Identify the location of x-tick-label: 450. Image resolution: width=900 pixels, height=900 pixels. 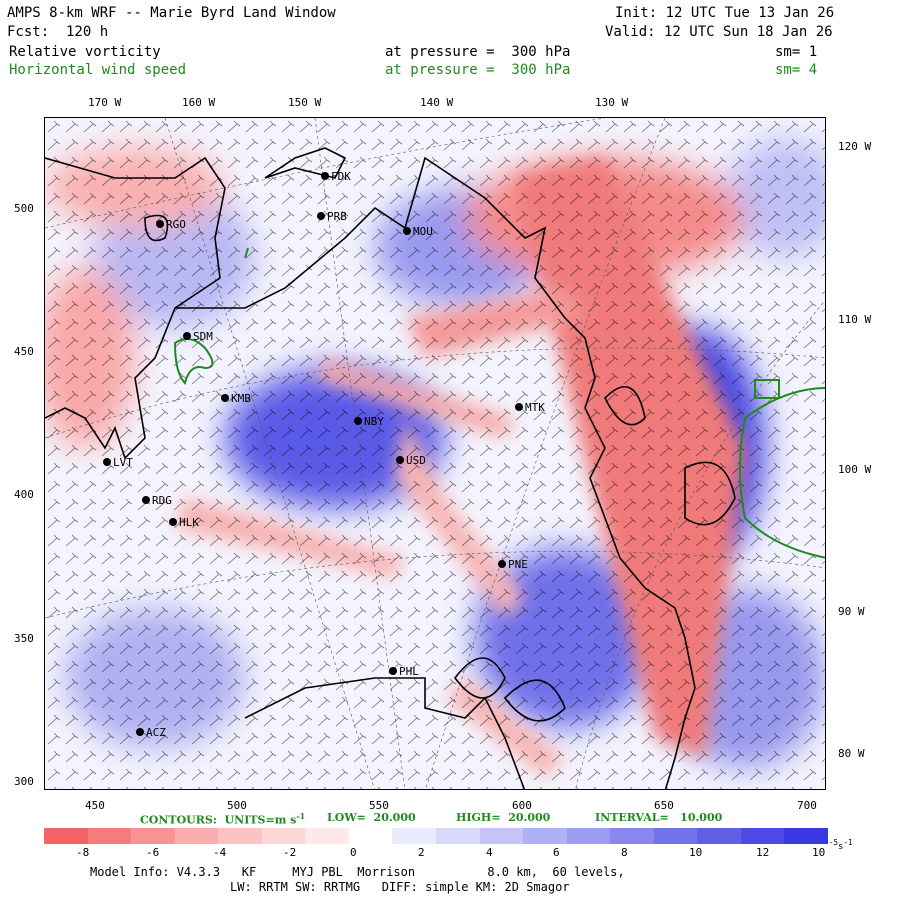
(95, 805).